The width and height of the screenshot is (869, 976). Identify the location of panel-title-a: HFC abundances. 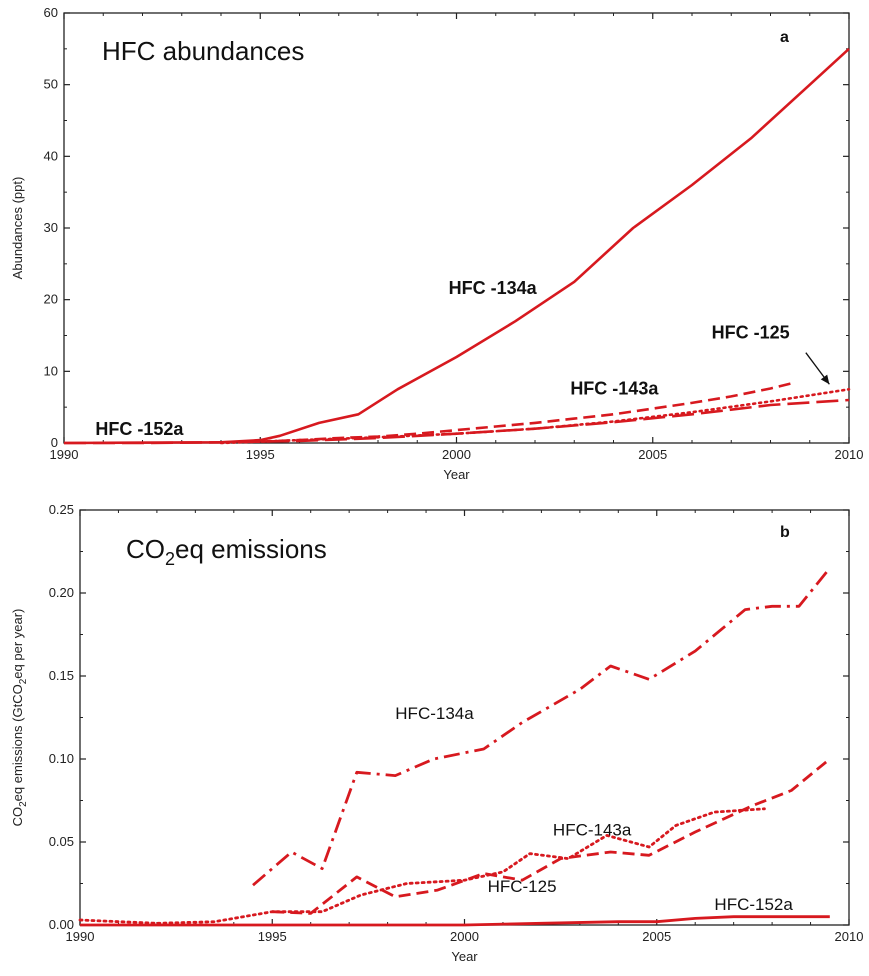
(203, 51).